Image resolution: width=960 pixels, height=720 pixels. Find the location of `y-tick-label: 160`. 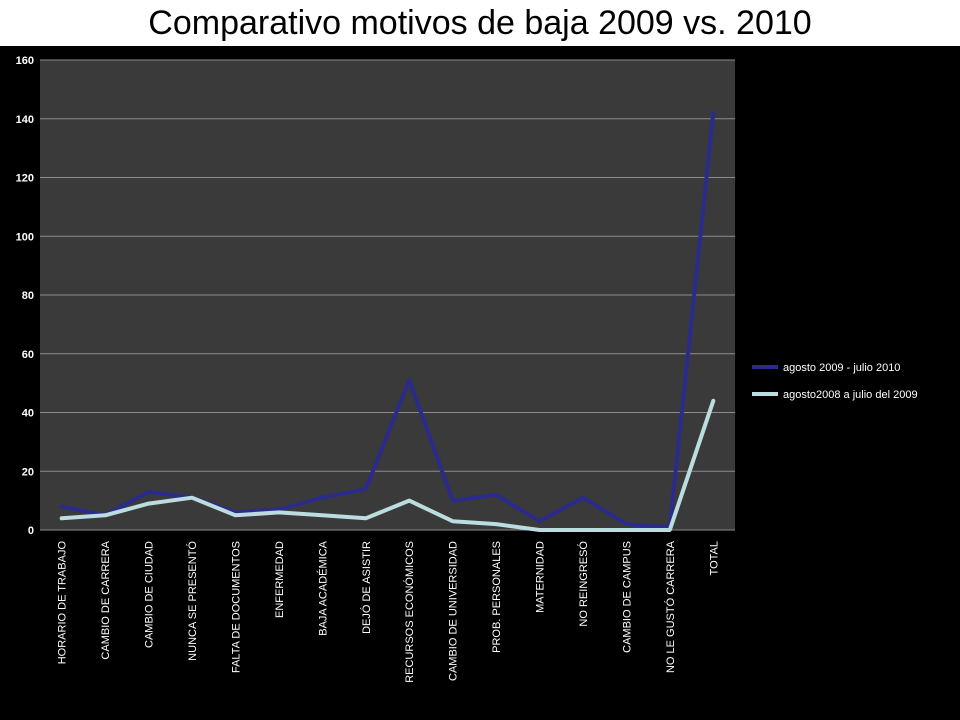

y-tick-label: 160 is located at coordinates (25, 61).